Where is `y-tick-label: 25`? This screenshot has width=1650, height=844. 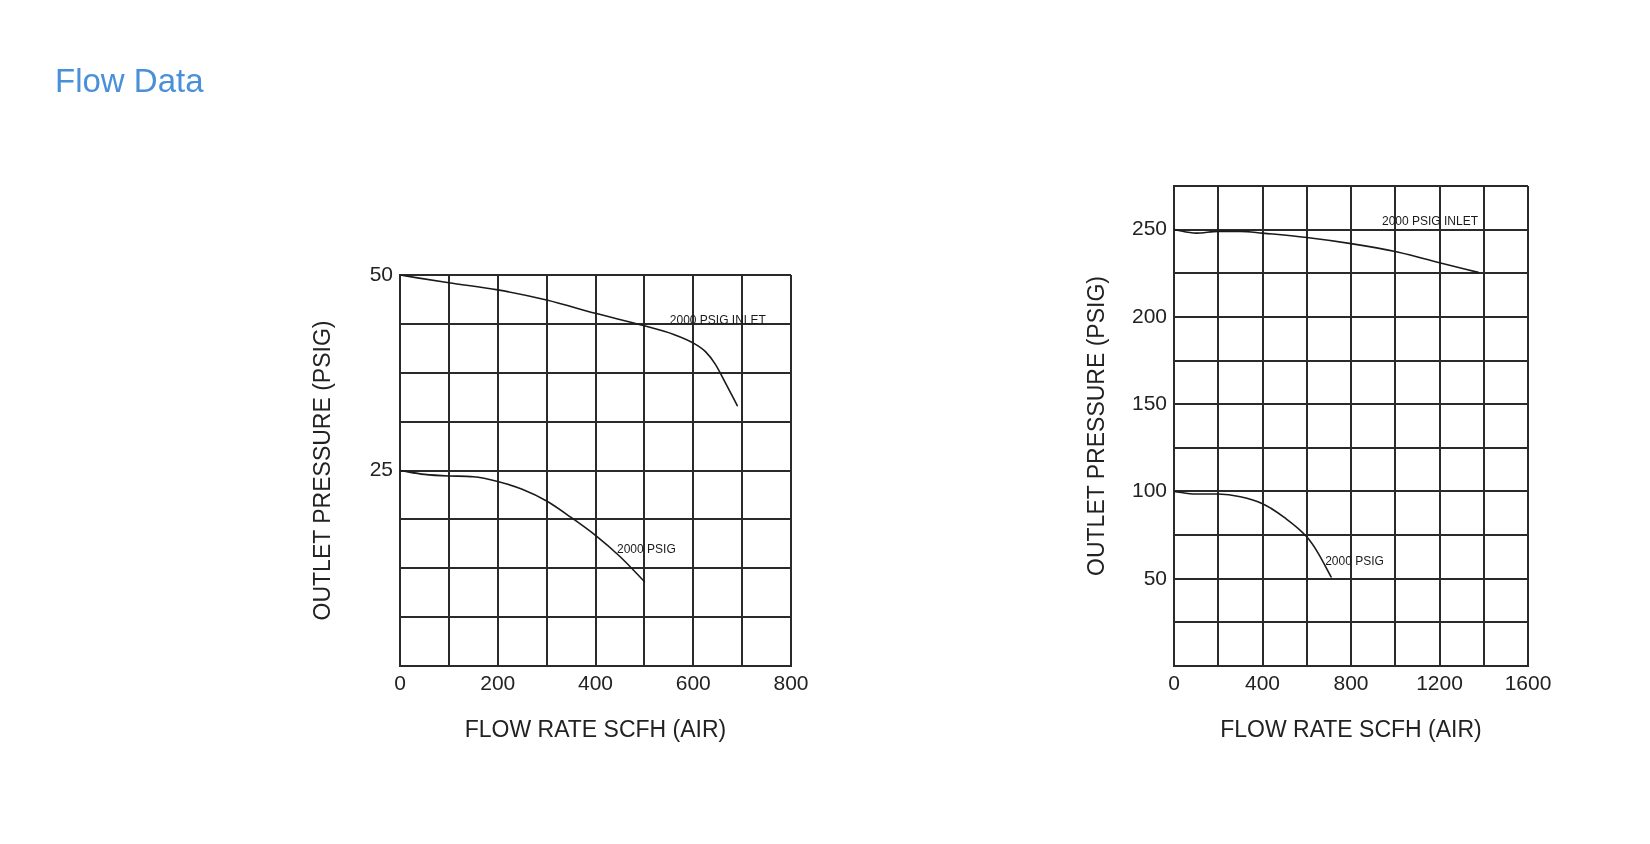
y-tick-label: 25 is located at coordinates (381, 469).